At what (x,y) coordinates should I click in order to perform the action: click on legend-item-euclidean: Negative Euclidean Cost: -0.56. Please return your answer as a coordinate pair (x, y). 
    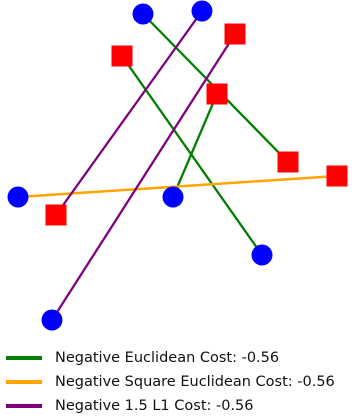
    Looking at the image, I should click on (181, 358).